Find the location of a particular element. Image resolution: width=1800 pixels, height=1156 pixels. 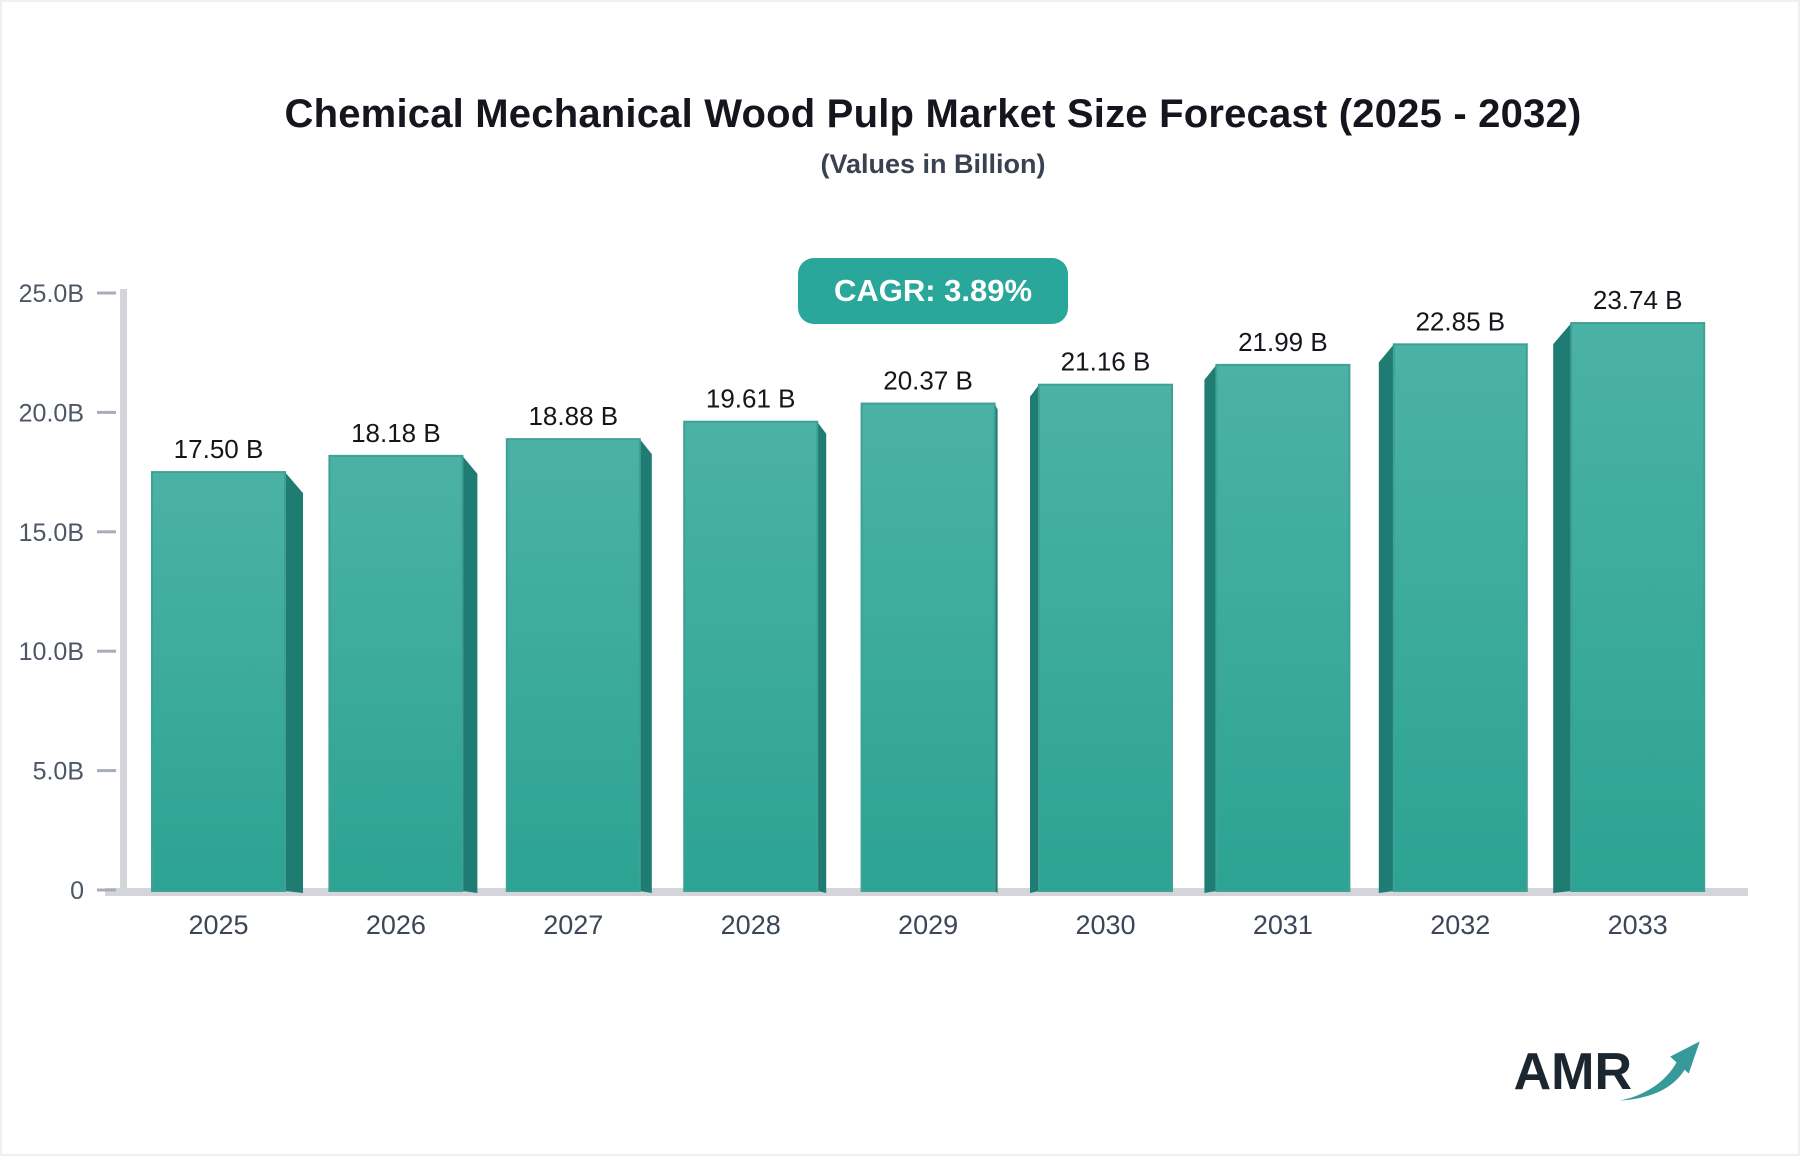

x-tick-label: 2025 is located at coordinates (218, 925).